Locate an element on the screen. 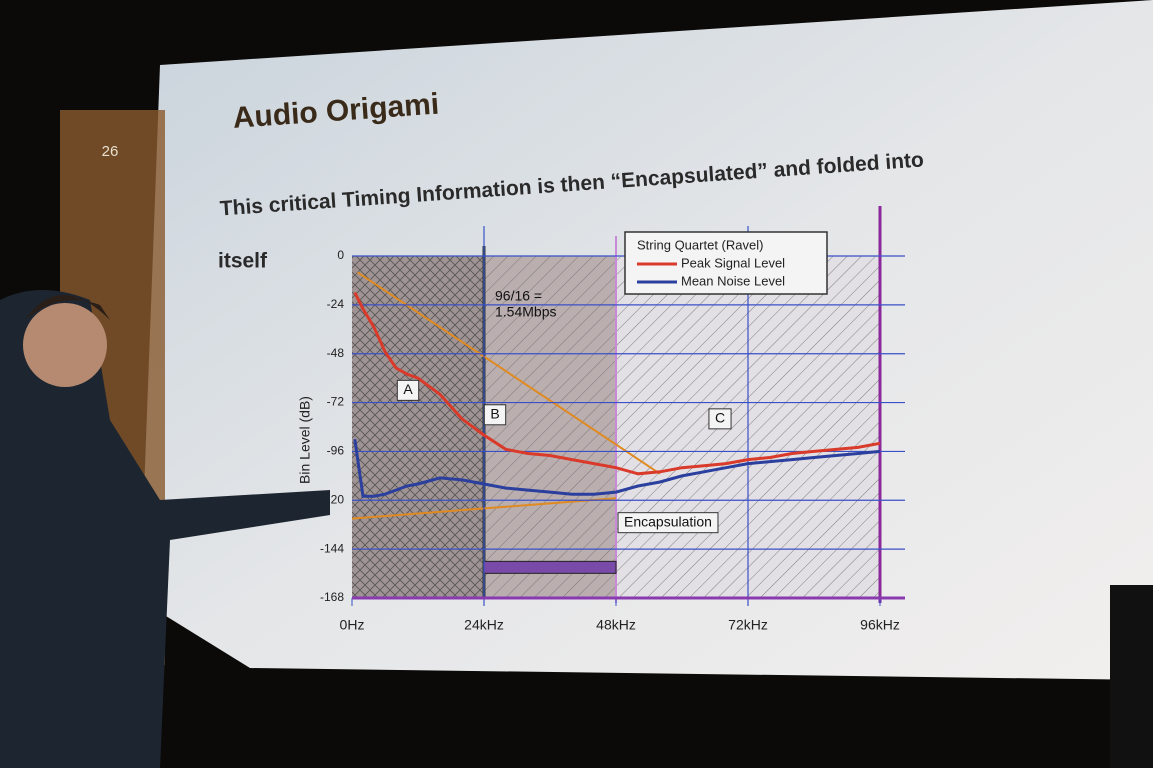 The height and width of the screenshot is (768, 1153). y-tick-label: -24 is located at coordinates (336, 304).